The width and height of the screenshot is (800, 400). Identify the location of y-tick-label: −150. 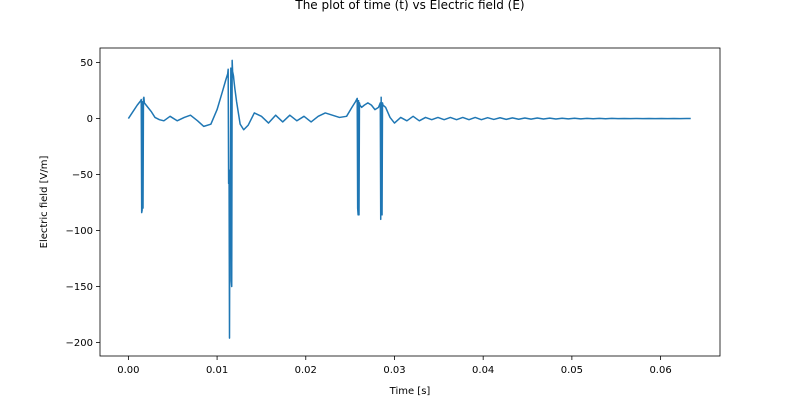
(79, 287).